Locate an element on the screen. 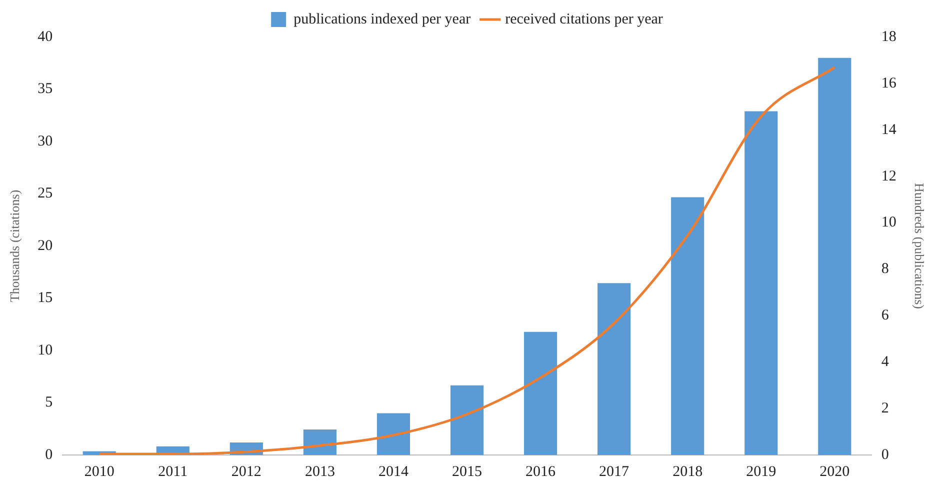 This screenshot has height=493, width=934. y-tick-label: 20 is located at coordinates (45, 246).